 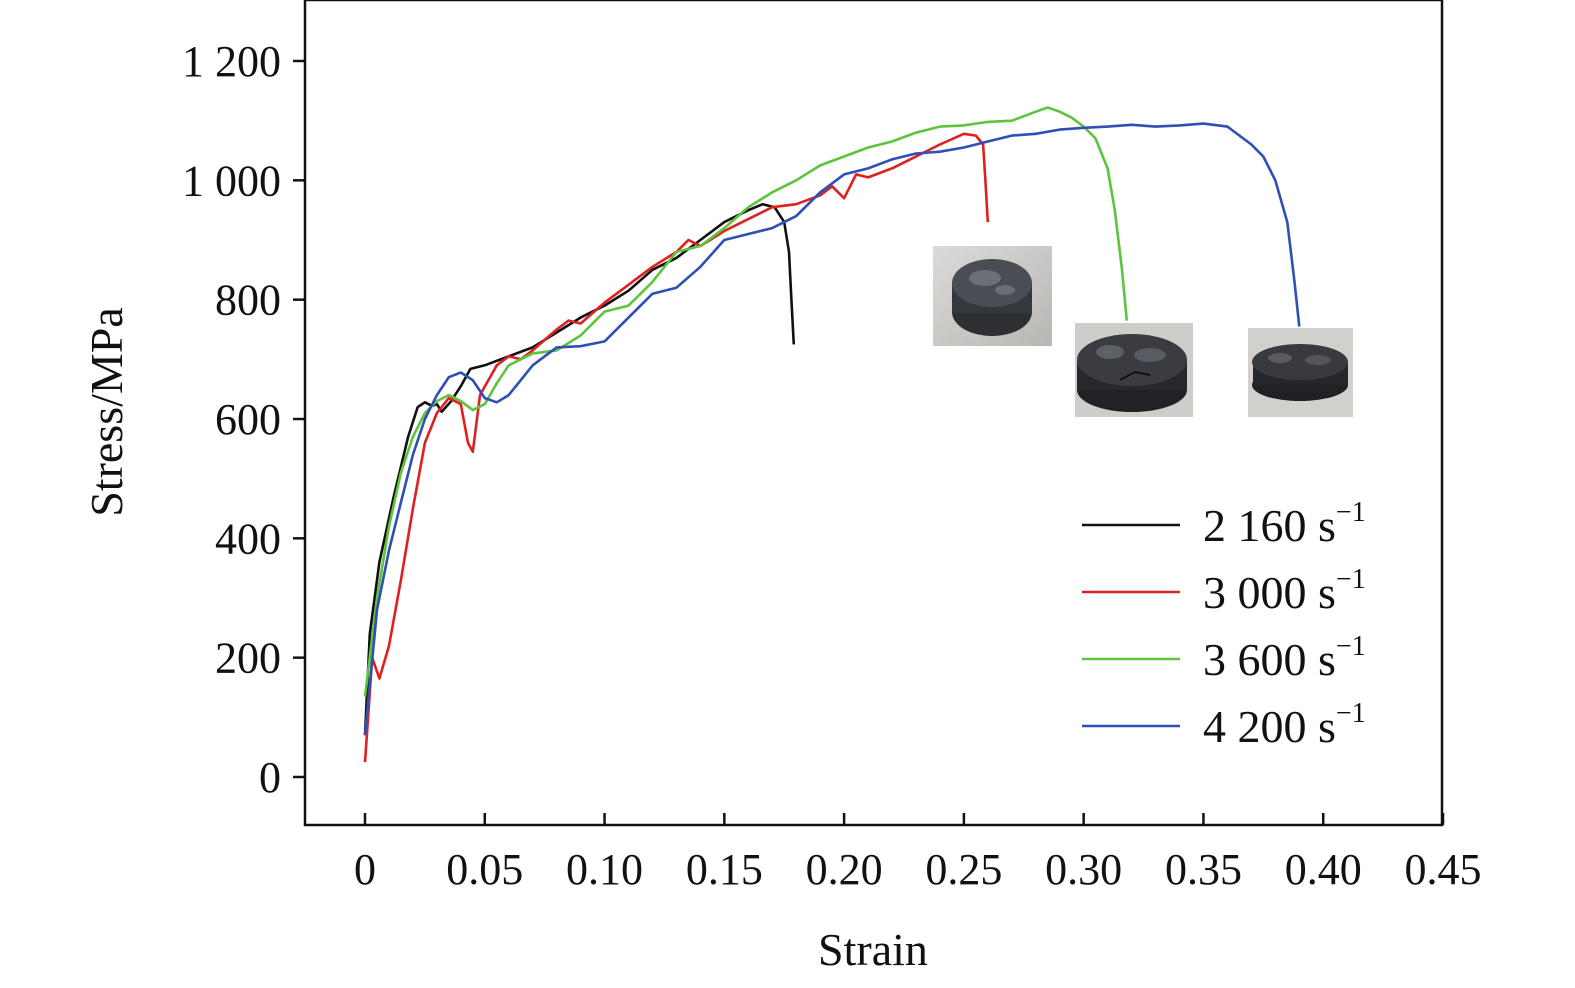 What do you see at coordinates (724, 869) in the screenshot?
I see `x-tick-label: 0.15` at bounding box center [724, 869].